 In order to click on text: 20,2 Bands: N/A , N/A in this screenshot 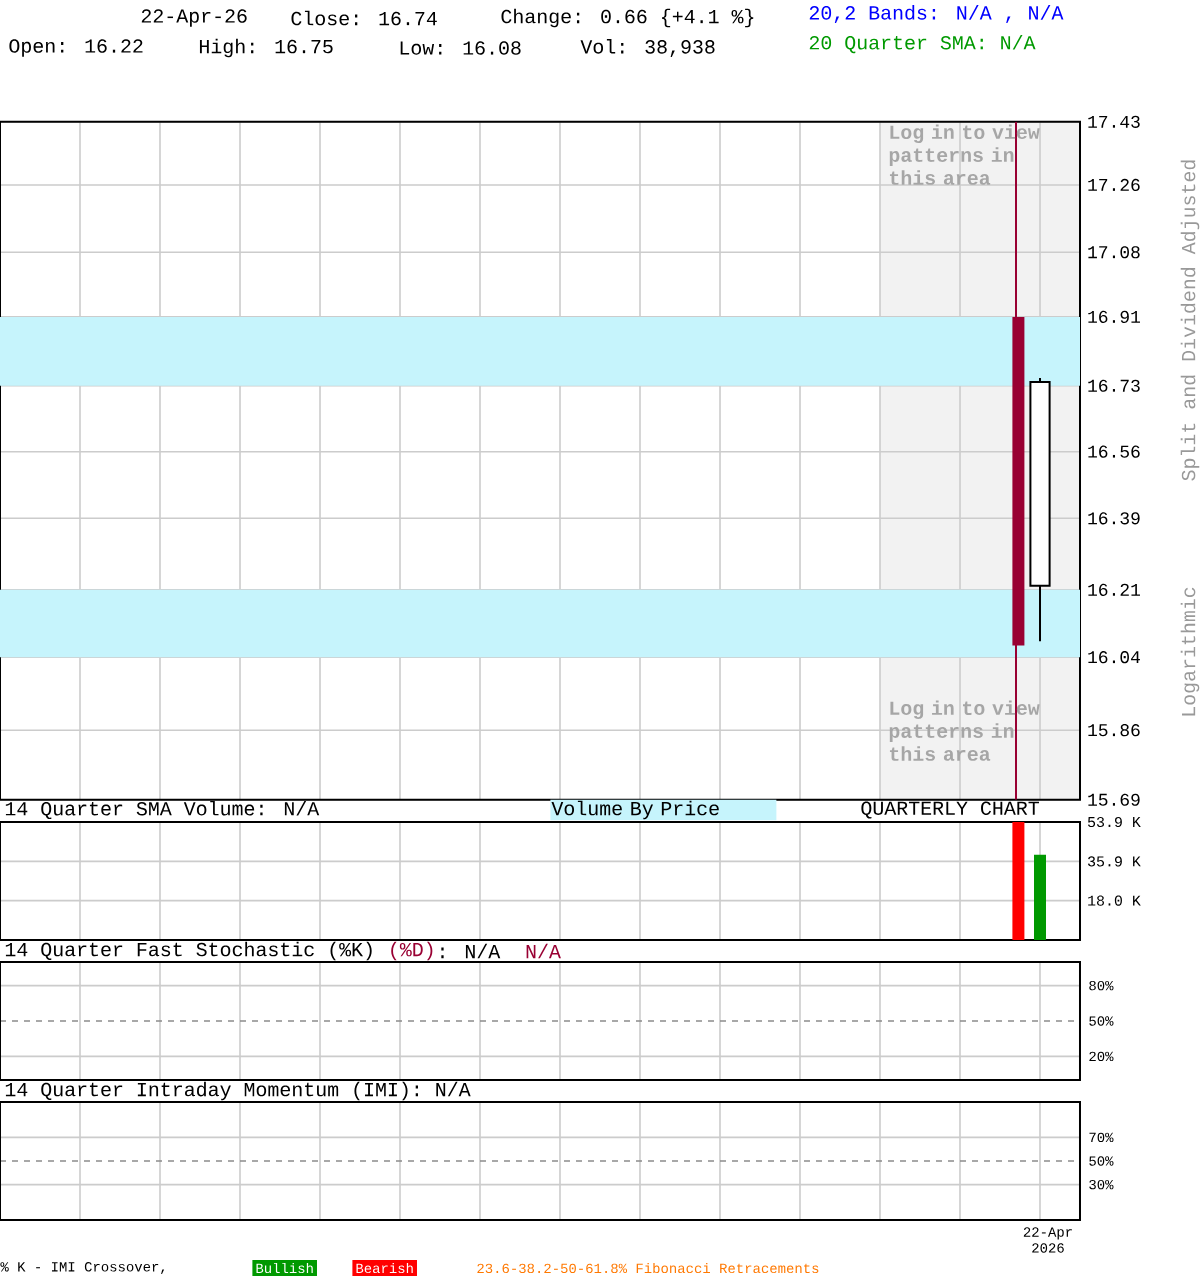, I will do `click(936, 14)`.